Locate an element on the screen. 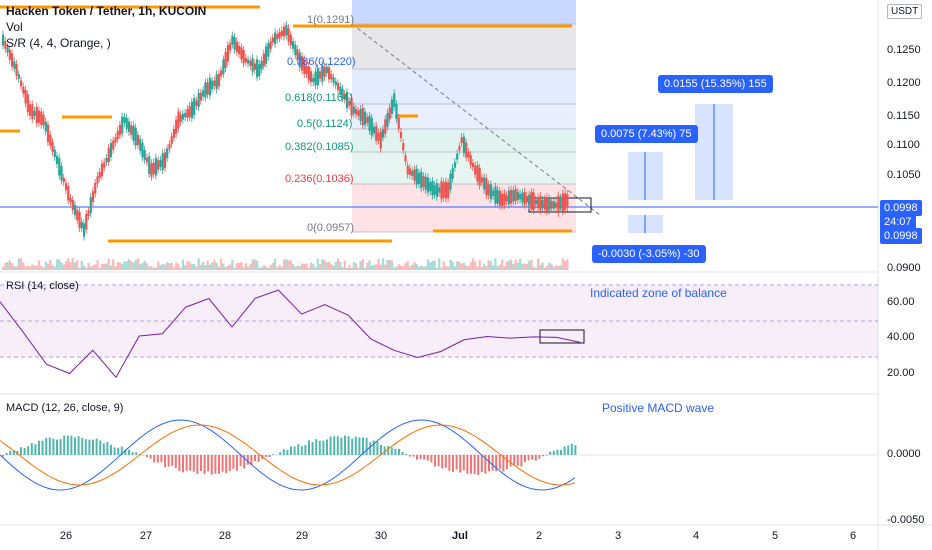 This screenshot has width=932, height=550. rsi-label: RSI (14, close) is located at coordinates (42, 286).